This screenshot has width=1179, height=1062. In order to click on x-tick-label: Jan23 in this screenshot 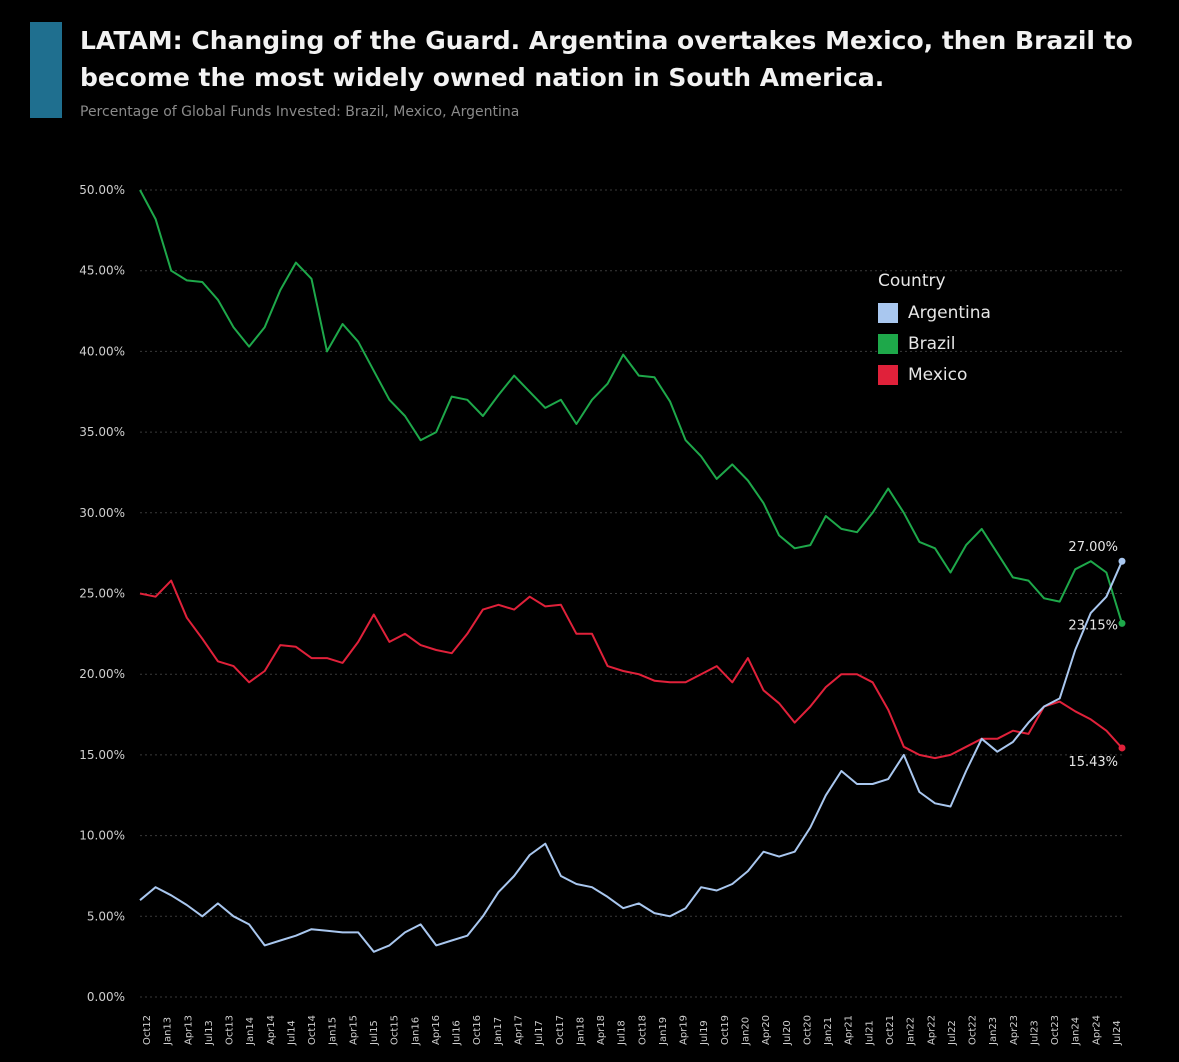, I will do `click(993, 1031)`.